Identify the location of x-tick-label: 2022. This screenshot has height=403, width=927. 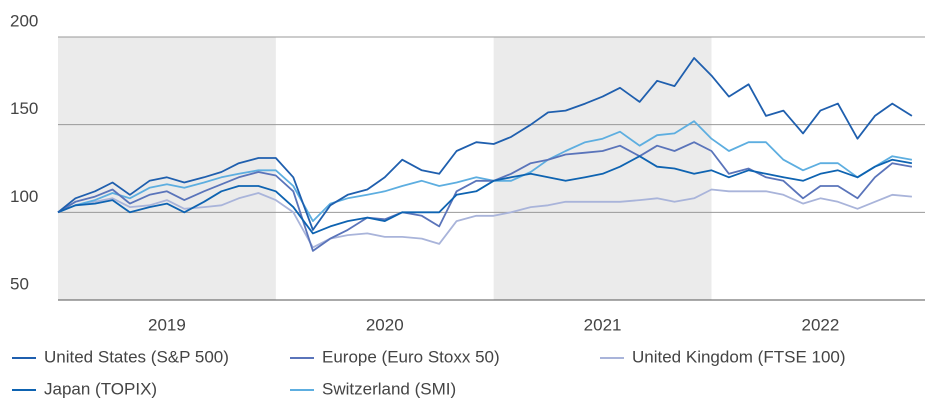
(821, 324).